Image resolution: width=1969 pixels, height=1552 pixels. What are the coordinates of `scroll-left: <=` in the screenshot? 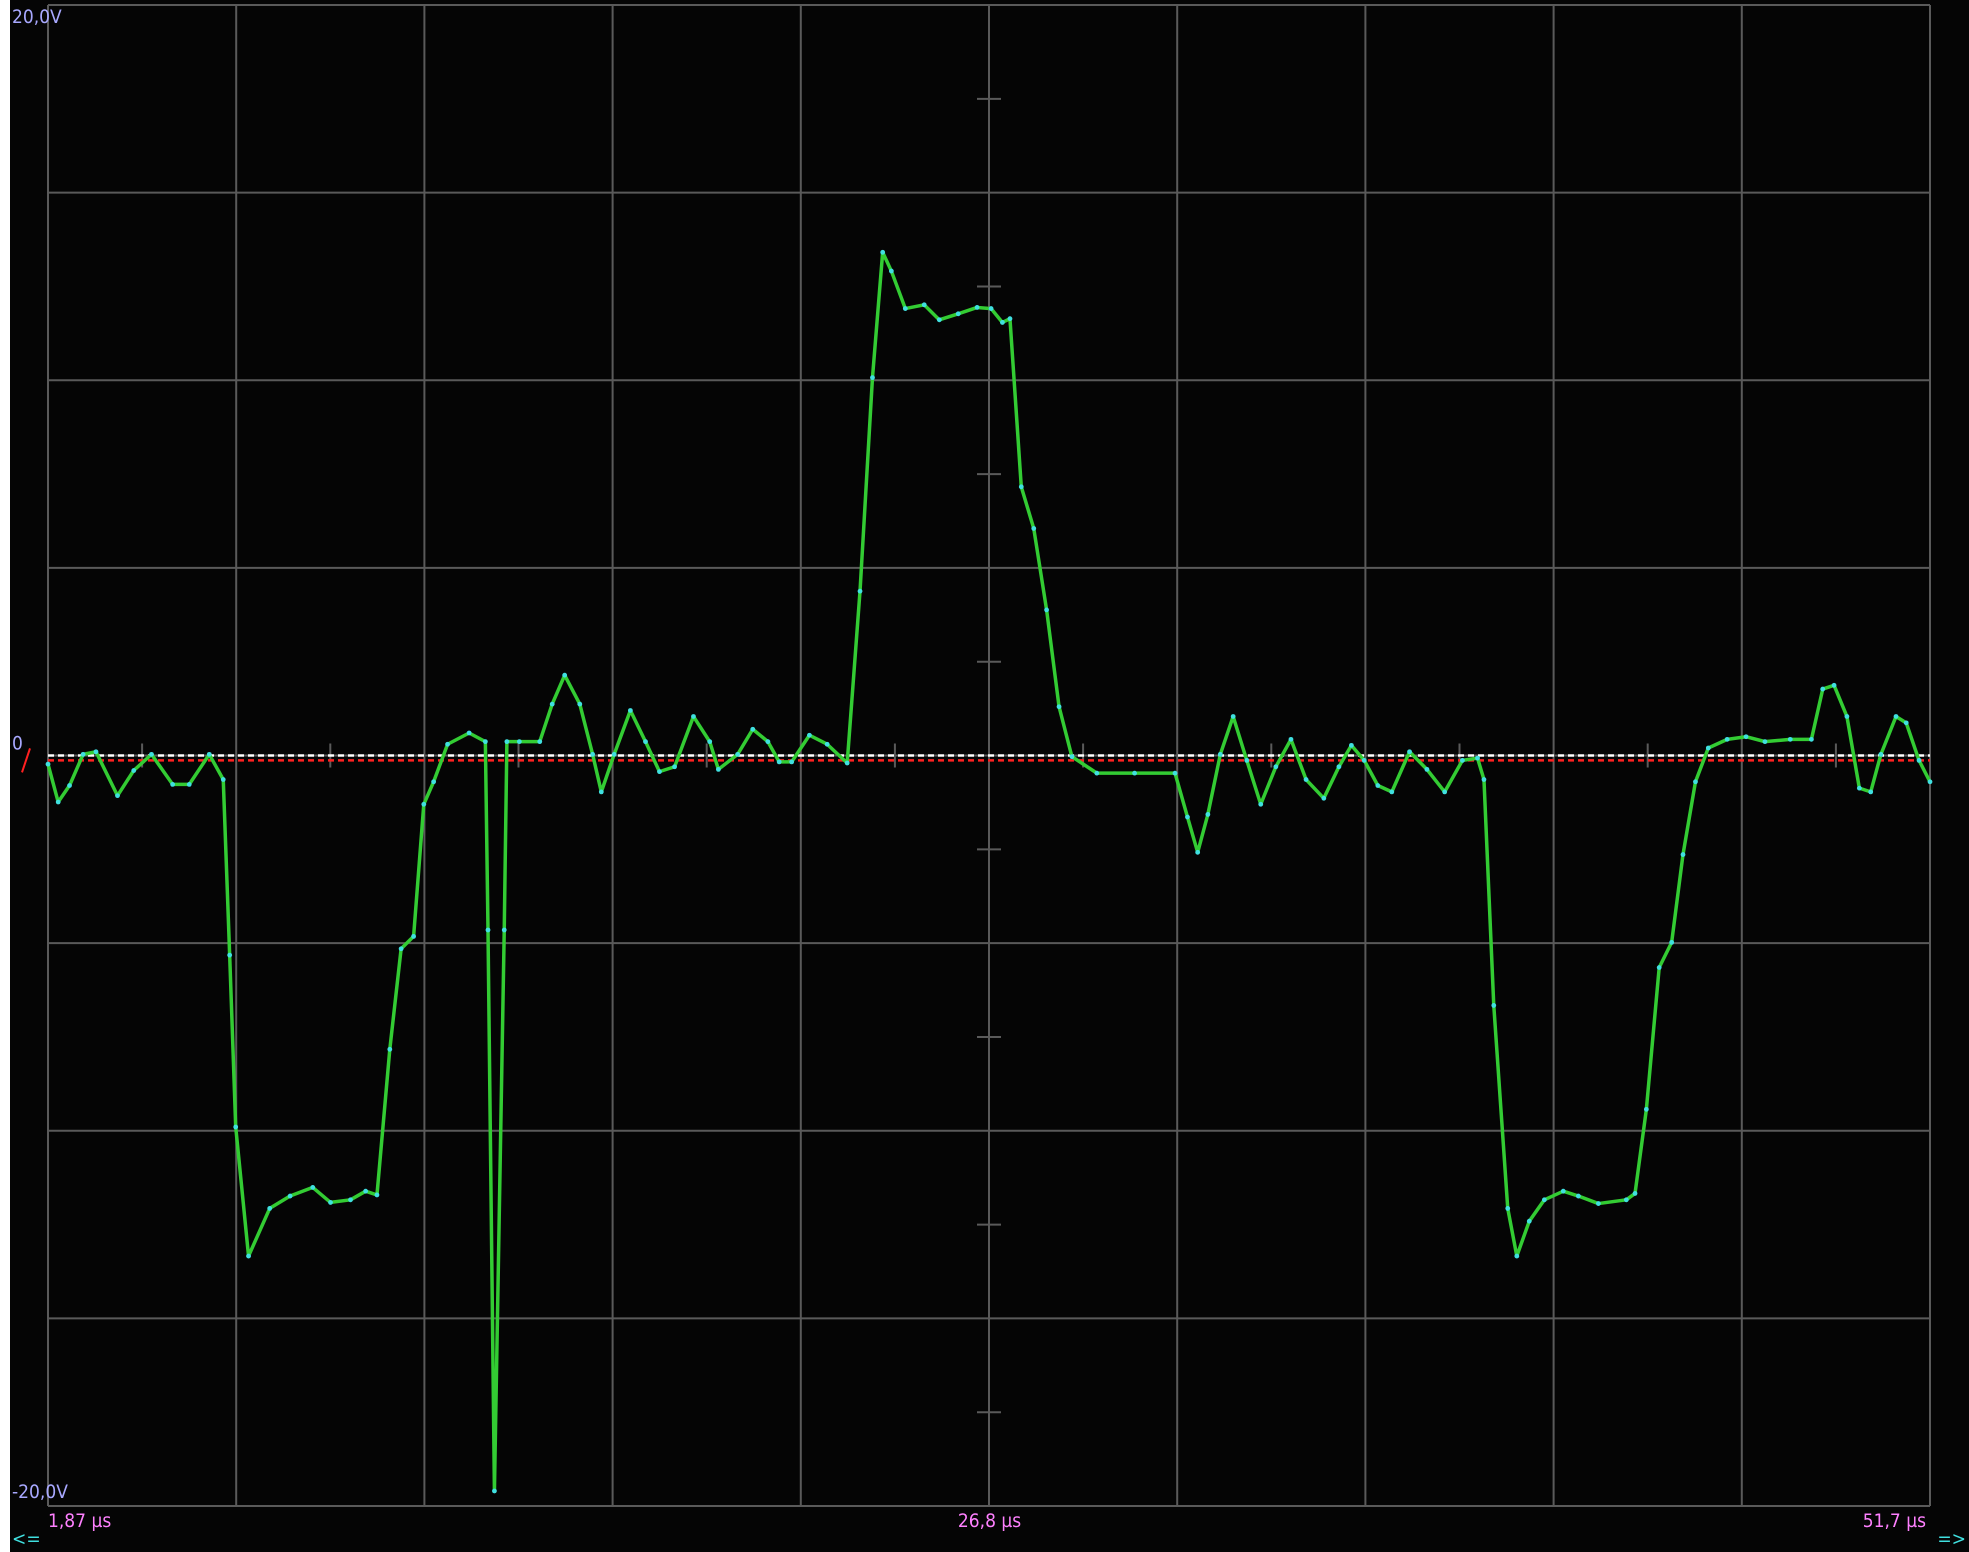 It's located at (26, 1539).